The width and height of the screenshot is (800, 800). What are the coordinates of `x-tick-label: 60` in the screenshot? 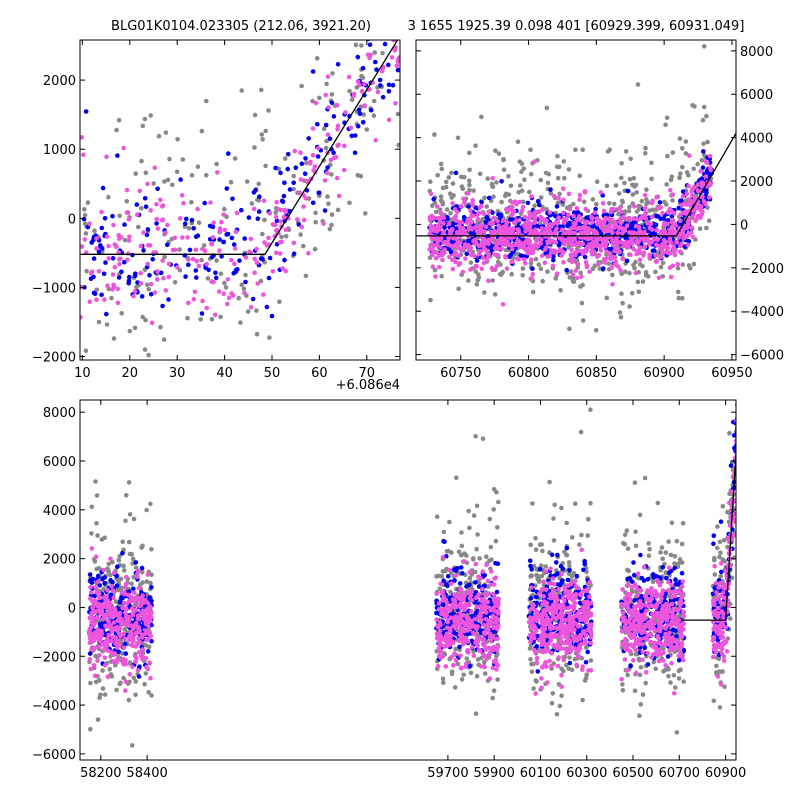 It's located at (319, 373).